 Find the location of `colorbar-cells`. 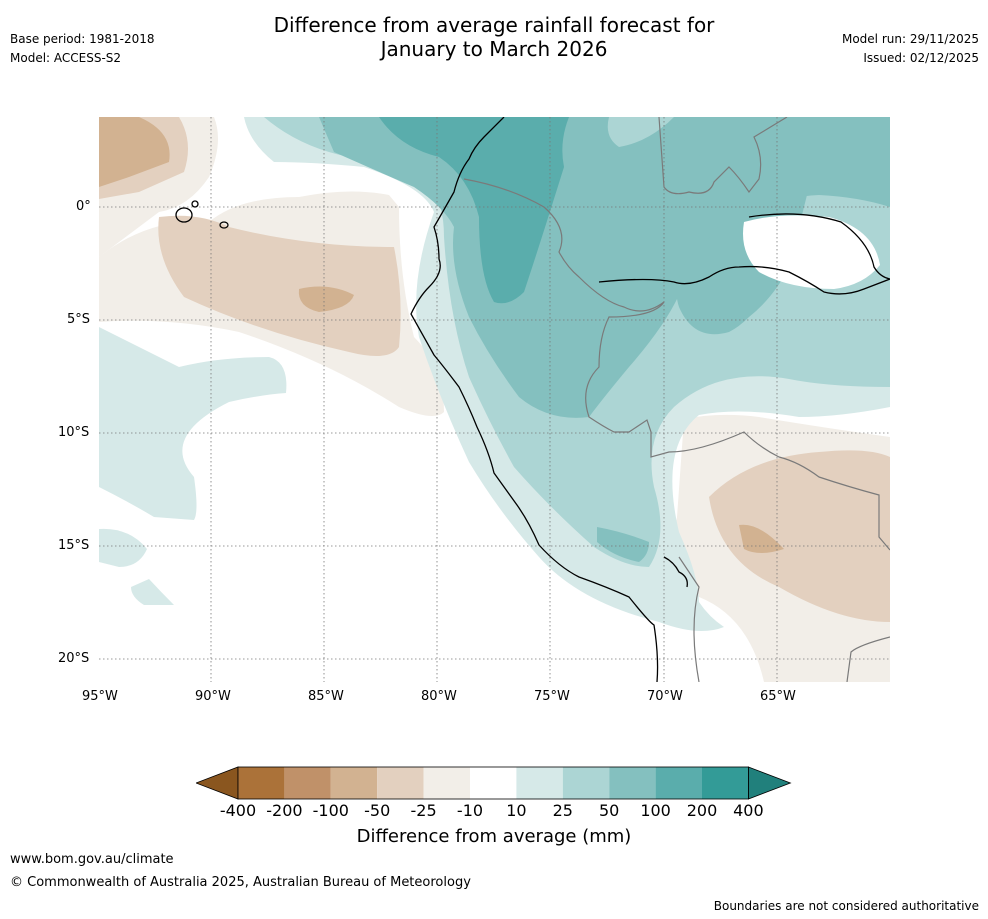

colorbar-cells is located at coordinates (494, 783).